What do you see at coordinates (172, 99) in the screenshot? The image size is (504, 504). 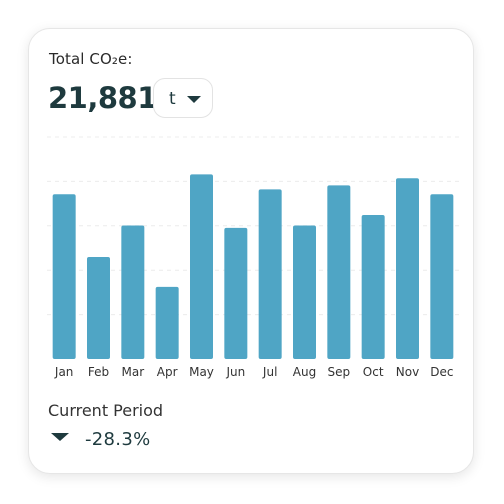 I see `unit-select-label: t` at bounding box center [172, 99].